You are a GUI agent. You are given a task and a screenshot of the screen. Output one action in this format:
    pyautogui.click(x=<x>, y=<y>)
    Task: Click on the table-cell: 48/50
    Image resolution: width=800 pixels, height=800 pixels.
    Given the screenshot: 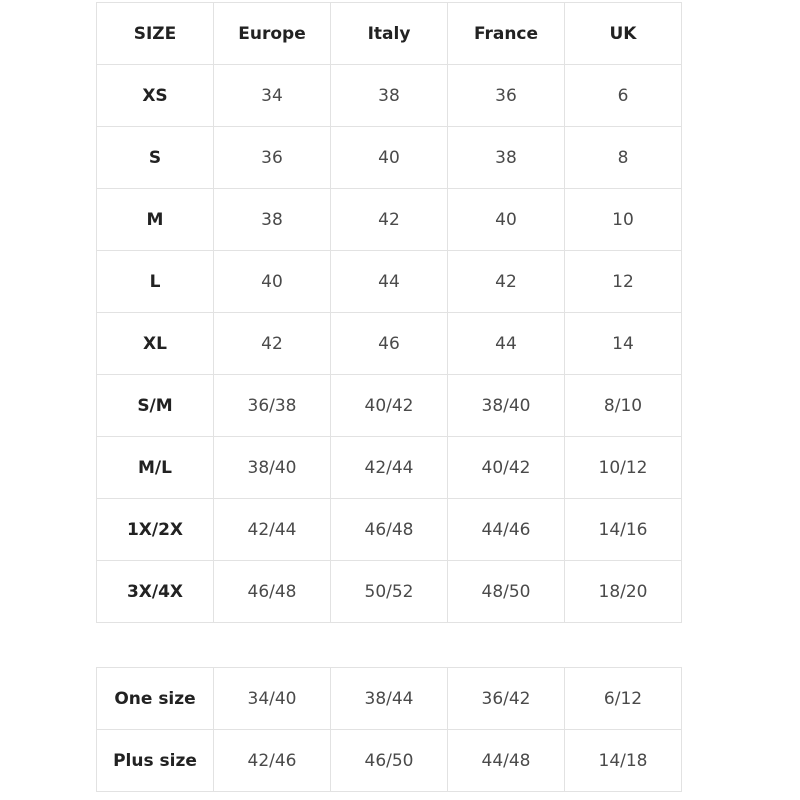 What is the action you would take?
    pyautogui.click(x=506, y=591)
    